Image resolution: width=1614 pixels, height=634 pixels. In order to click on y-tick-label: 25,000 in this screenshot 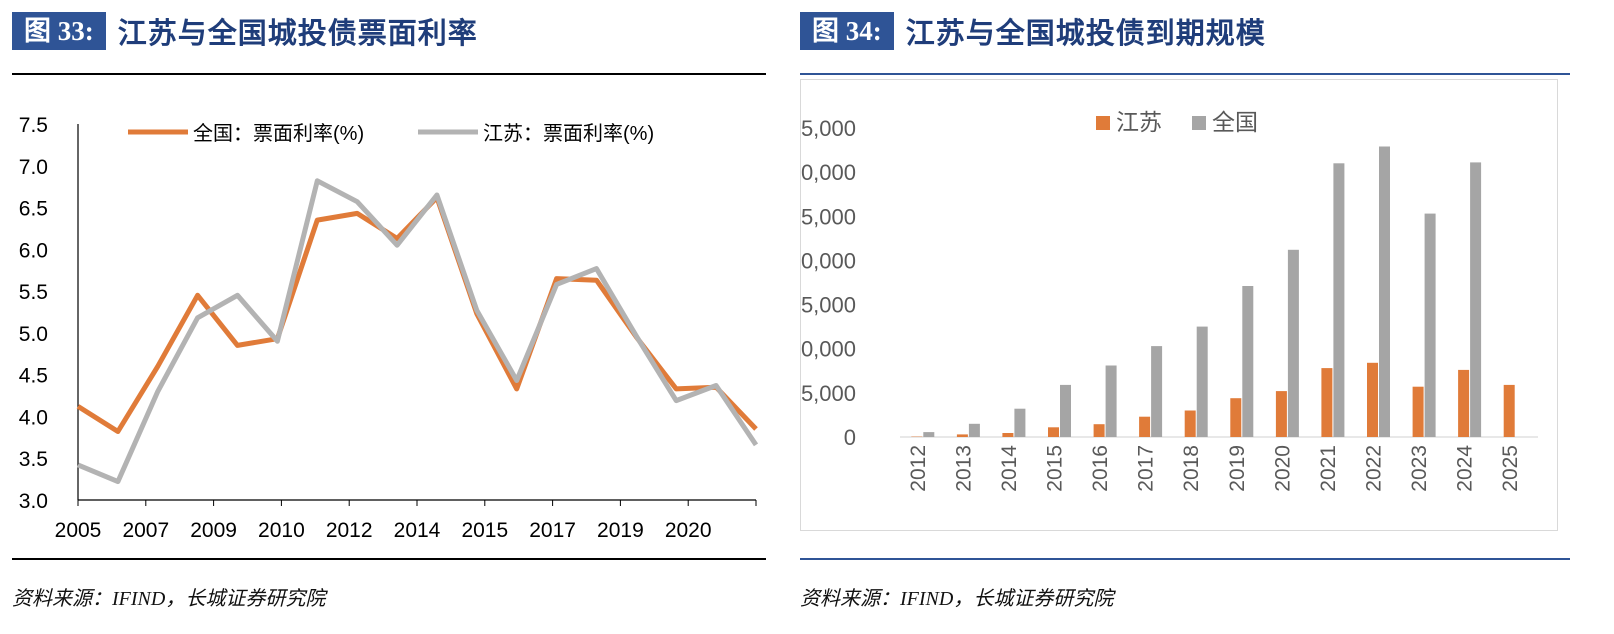, I will do `click(828, 216)`.